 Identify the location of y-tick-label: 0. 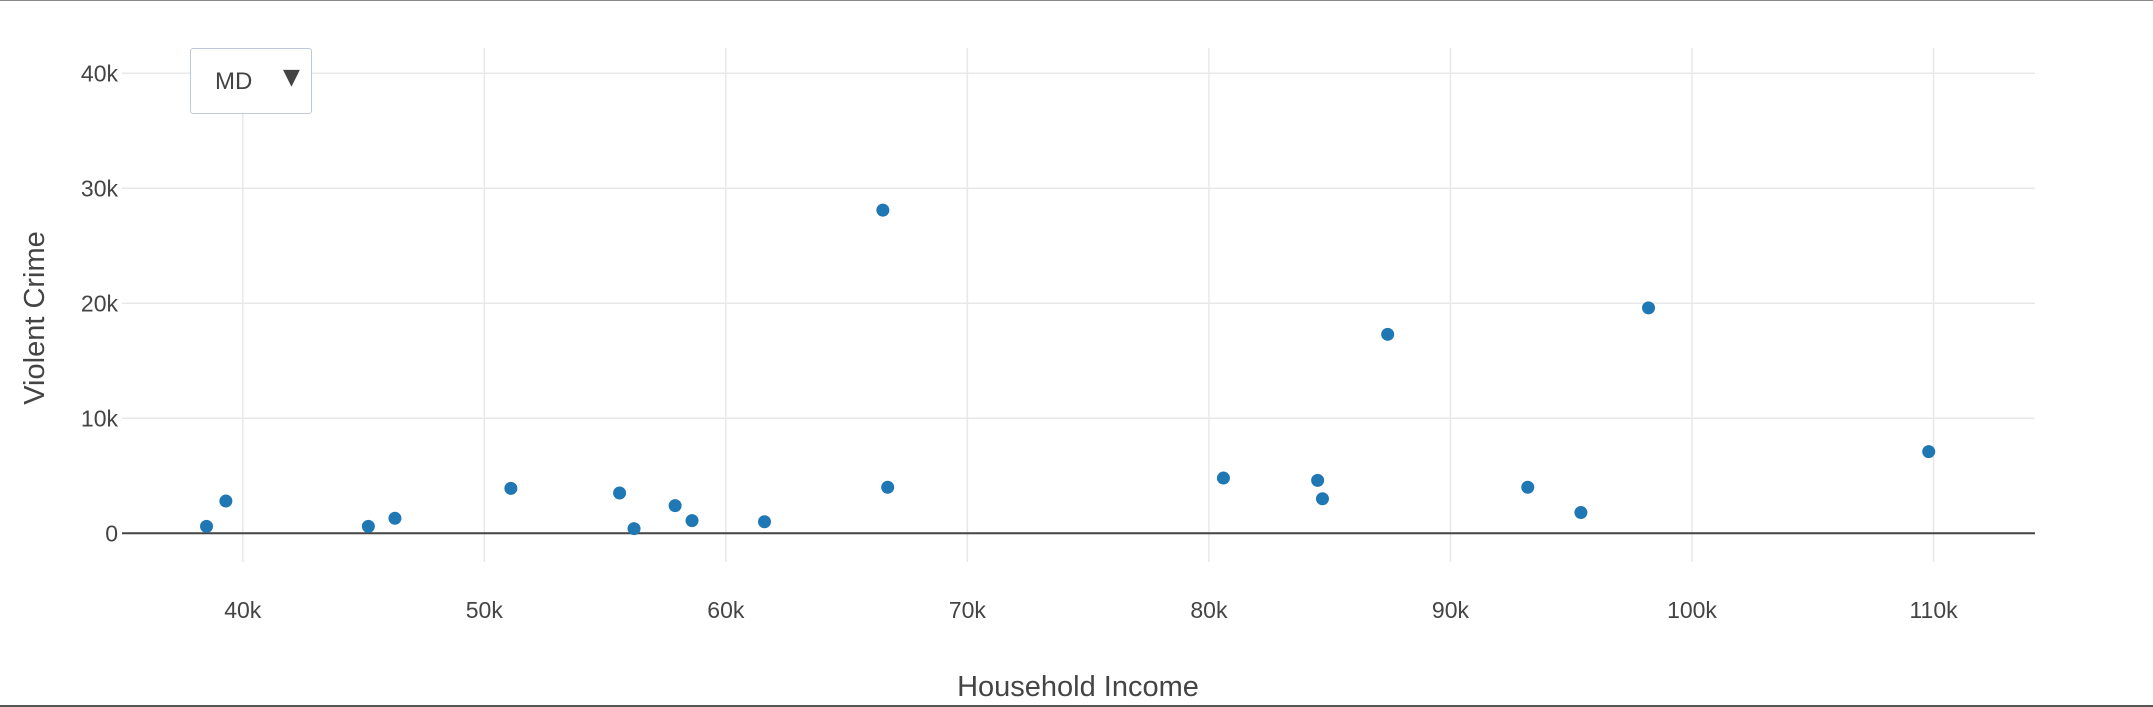
(111, 533).